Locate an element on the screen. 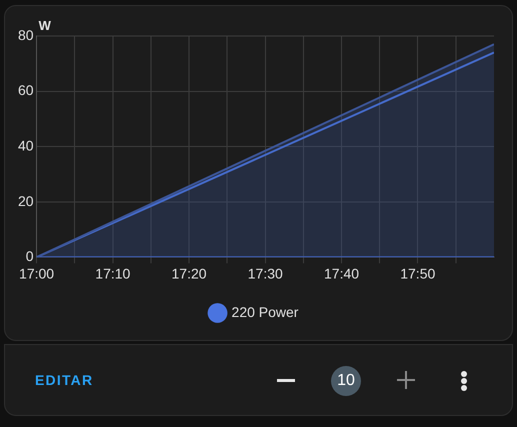 The width and height of the screenshot is (517, 427). legend-label: 220 Power is located at coordinates (265, 312).